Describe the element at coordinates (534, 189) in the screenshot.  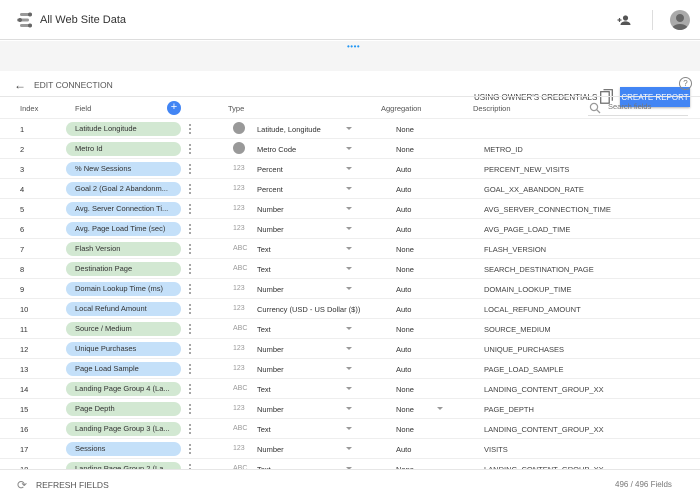
I see `description-value: GOAL_XX_ABANDON_RATE` at that location.